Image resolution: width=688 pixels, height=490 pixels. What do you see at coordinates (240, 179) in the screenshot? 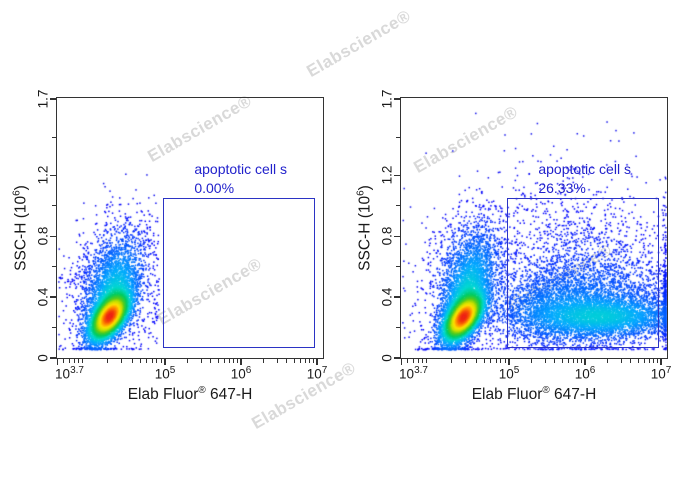
I see `gate-label: apoptotic cell s 0.00%` at bounding box center [240, 179].